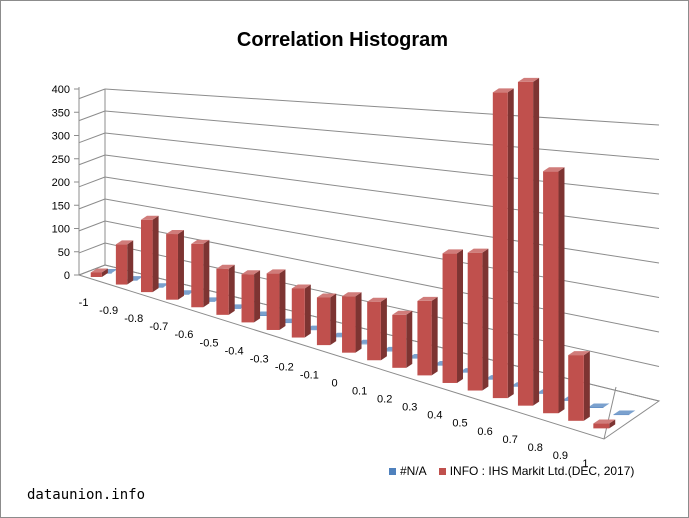 The width and height of the screenshot is (689, 518). What do you see at coordinates (61, 183) in the screenshot?
I see `y-tick-label: 200` at bounding box center [61, 183].